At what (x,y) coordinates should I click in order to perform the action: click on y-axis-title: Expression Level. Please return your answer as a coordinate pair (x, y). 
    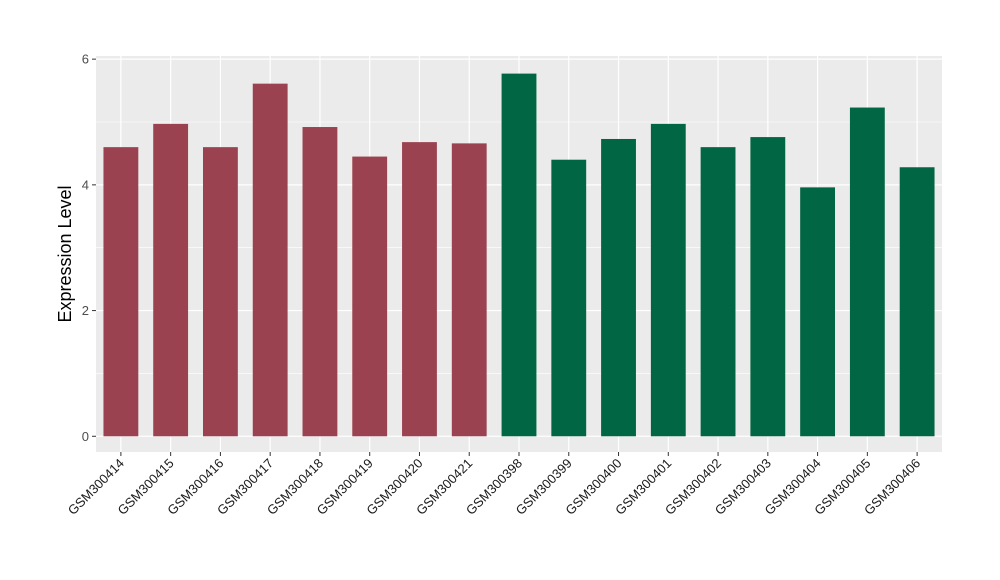
    Looking at the image, I should click on (65, 253).